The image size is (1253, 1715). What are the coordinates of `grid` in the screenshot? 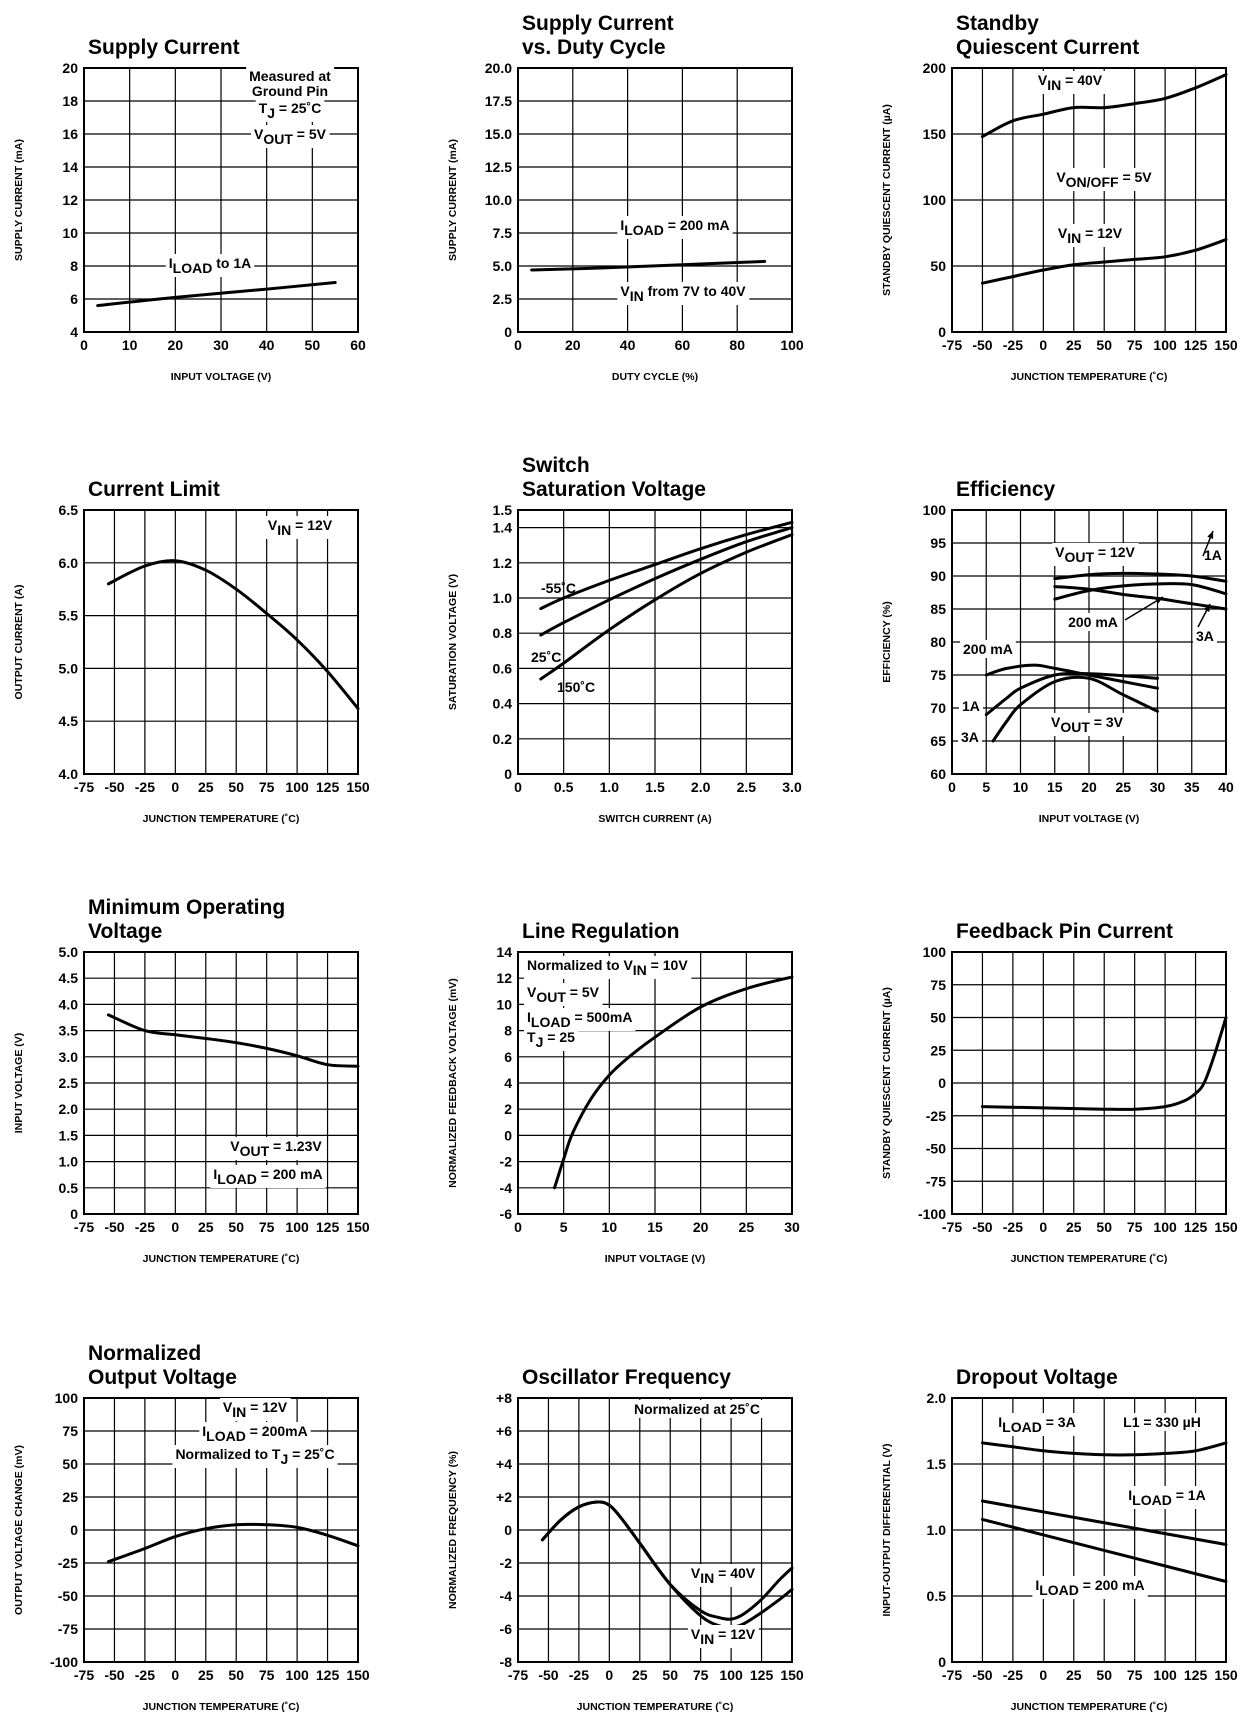 It's located at (221, 642).